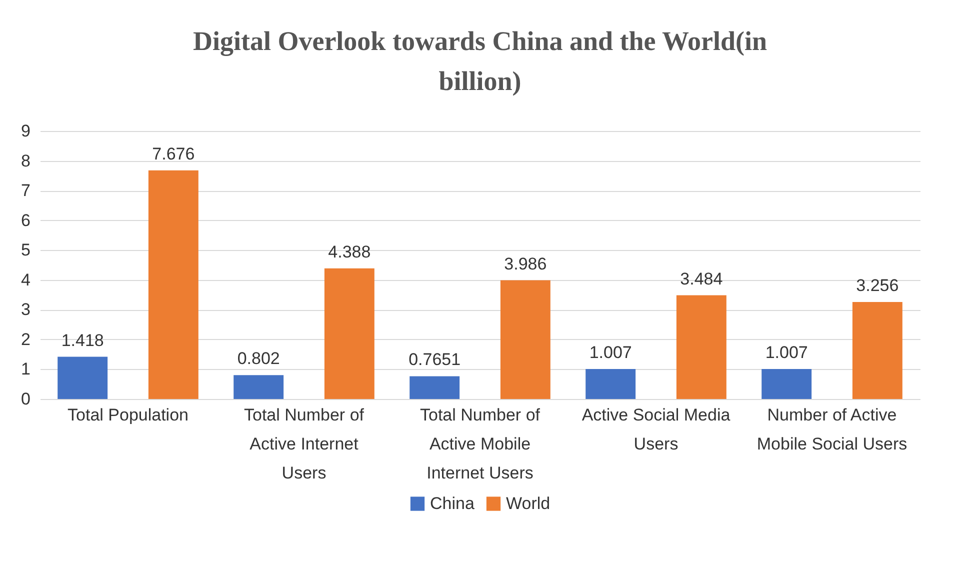 This screenshot has height=579, width=960. I want to click on x-tick-label: Active Social Media Users, so click(656, 430).